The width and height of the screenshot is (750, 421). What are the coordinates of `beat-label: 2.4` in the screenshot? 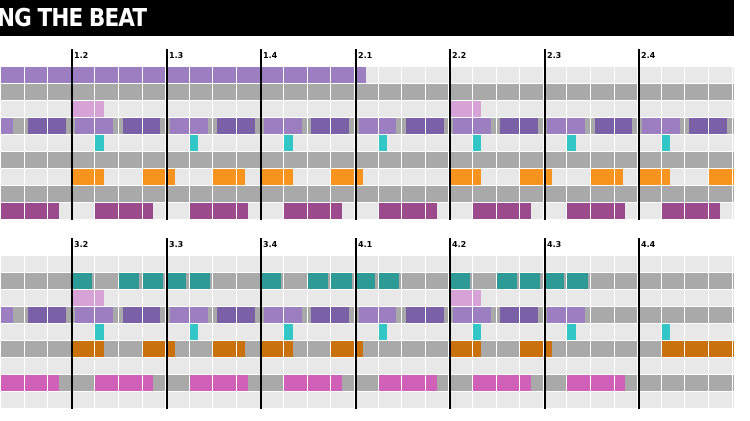 It's located at (648, 55).